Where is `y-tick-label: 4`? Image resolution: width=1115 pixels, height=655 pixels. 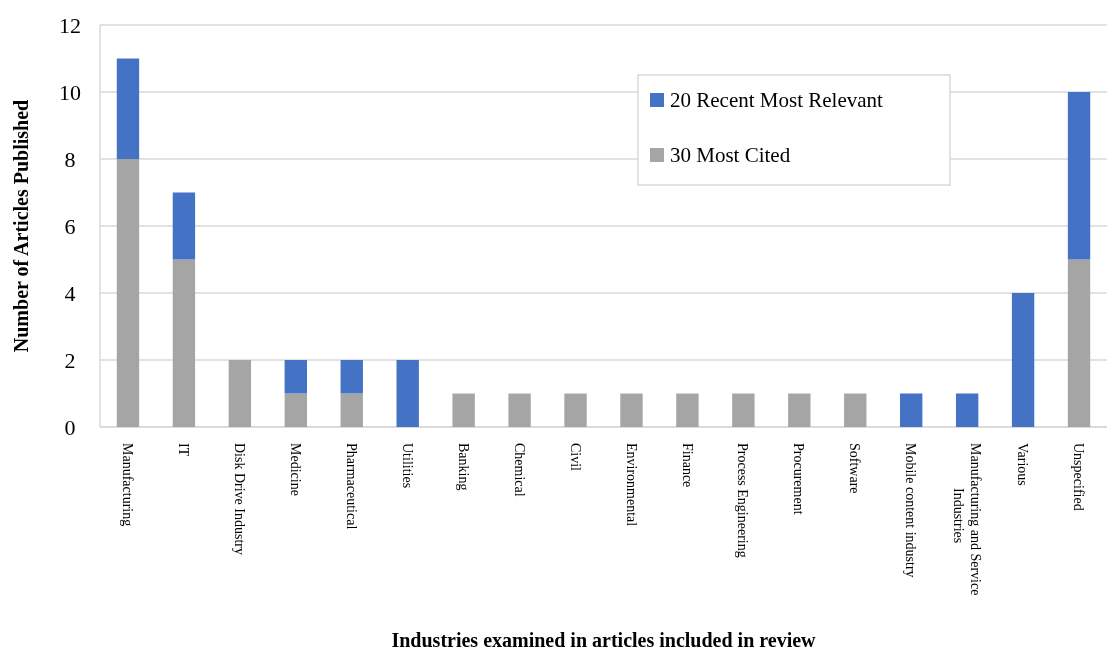 y-tick-label: 4 is located at coordinates (70, 293).